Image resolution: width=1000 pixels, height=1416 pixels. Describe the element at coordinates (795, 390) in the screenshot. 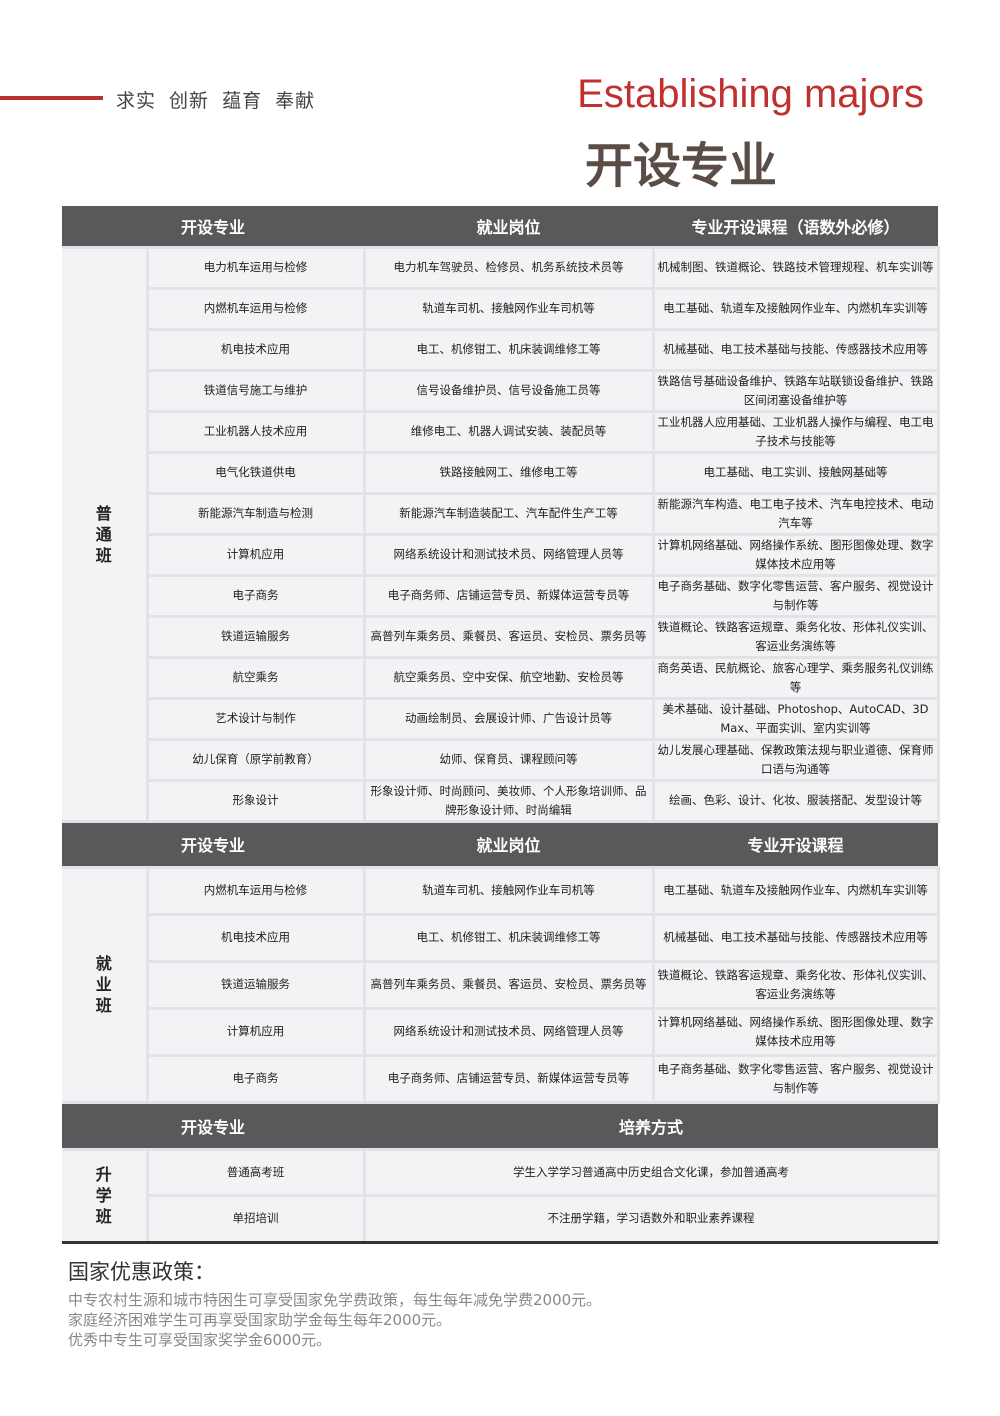

I see `courses-cell: 铁路信号基础设备维护、铁路车站联锁设备维护、铁路区间闭塞设备维护等` at that location.